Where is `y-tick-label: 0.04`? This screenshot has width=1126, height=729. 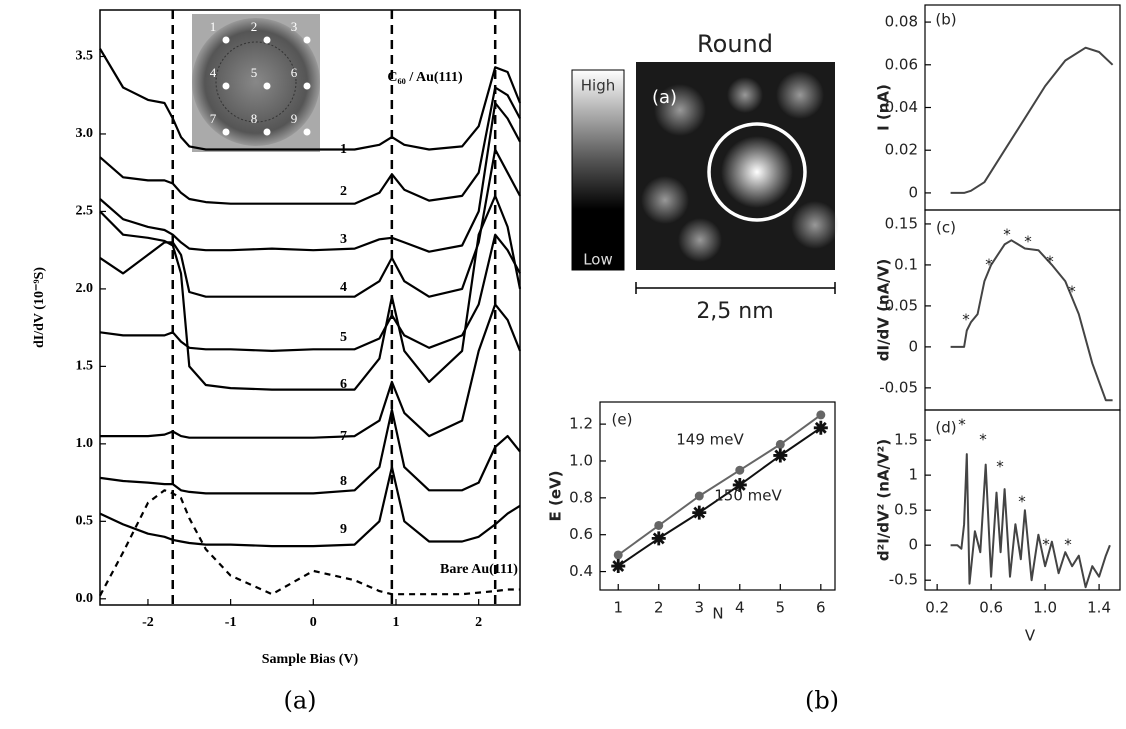 y-tick-label: 0.04 is located at coordinates (901, 107).